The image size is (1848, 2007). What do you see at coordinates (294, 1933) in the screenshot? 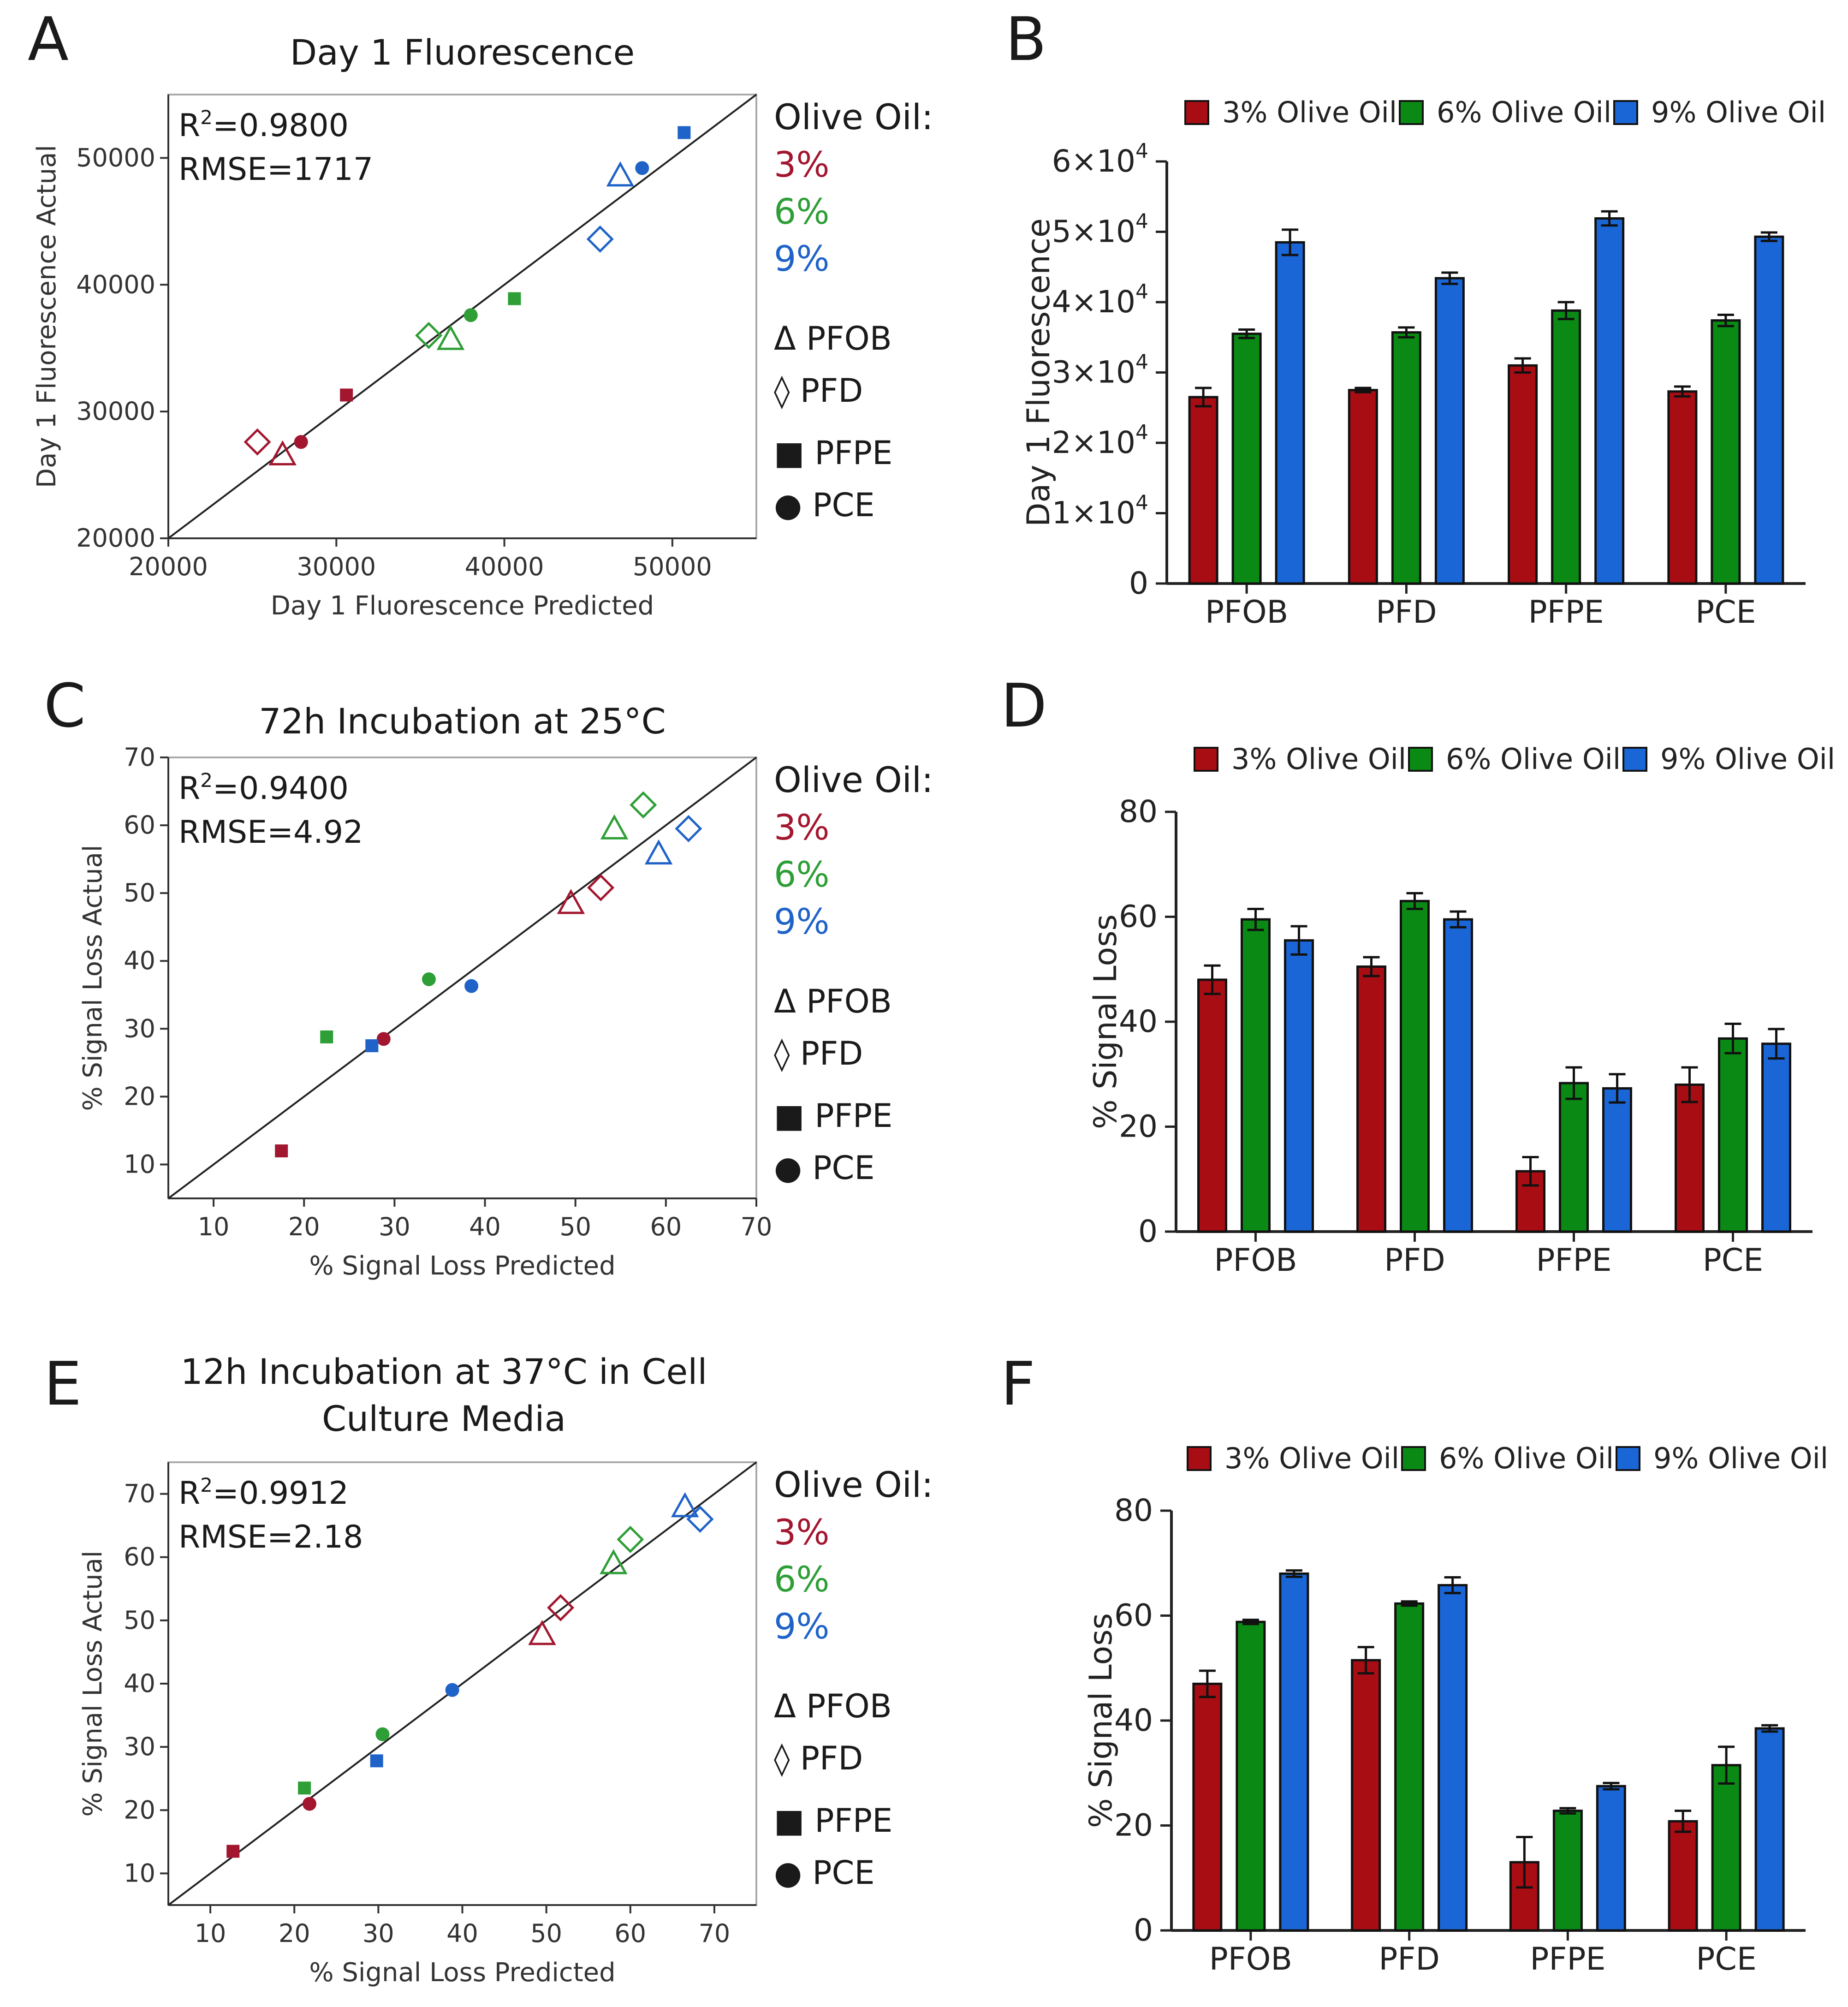
I see `x-tick-label: 20` at bounding box center [294, 1933].